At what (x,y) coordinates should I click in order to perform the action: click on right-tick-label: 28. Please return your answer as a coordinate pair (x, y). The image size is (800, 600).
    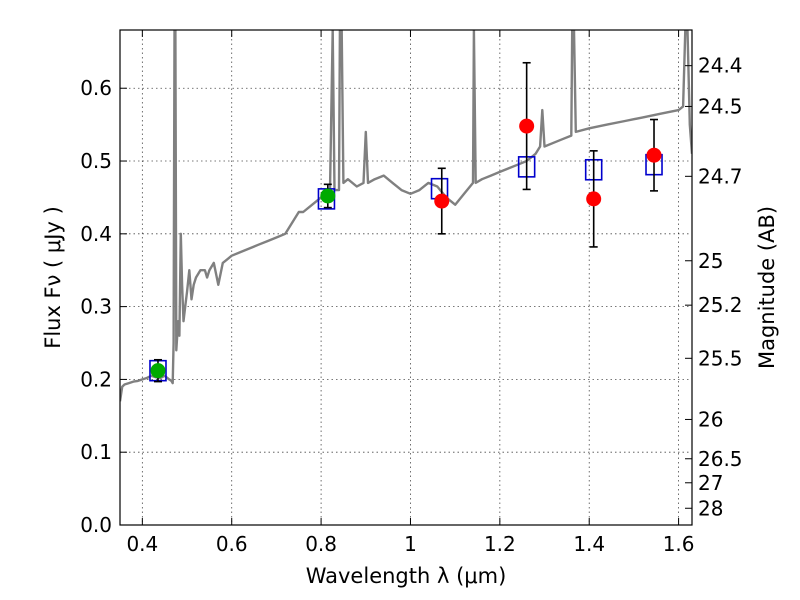
    Looking at the image, I should click on (710, 508).